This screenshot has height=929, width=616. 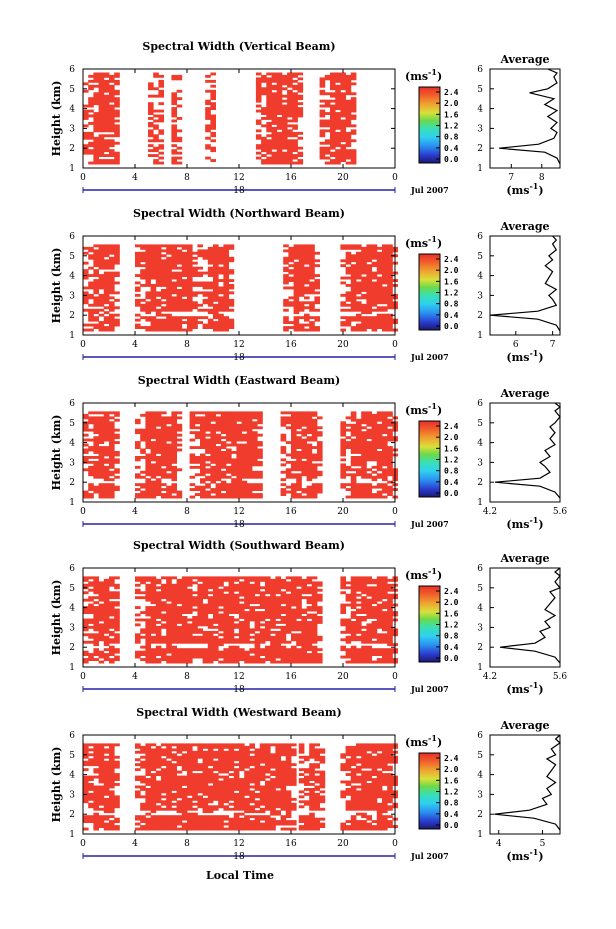 I want to click on colorbar-tick-label: 2.4, so click(x=451, y=426).